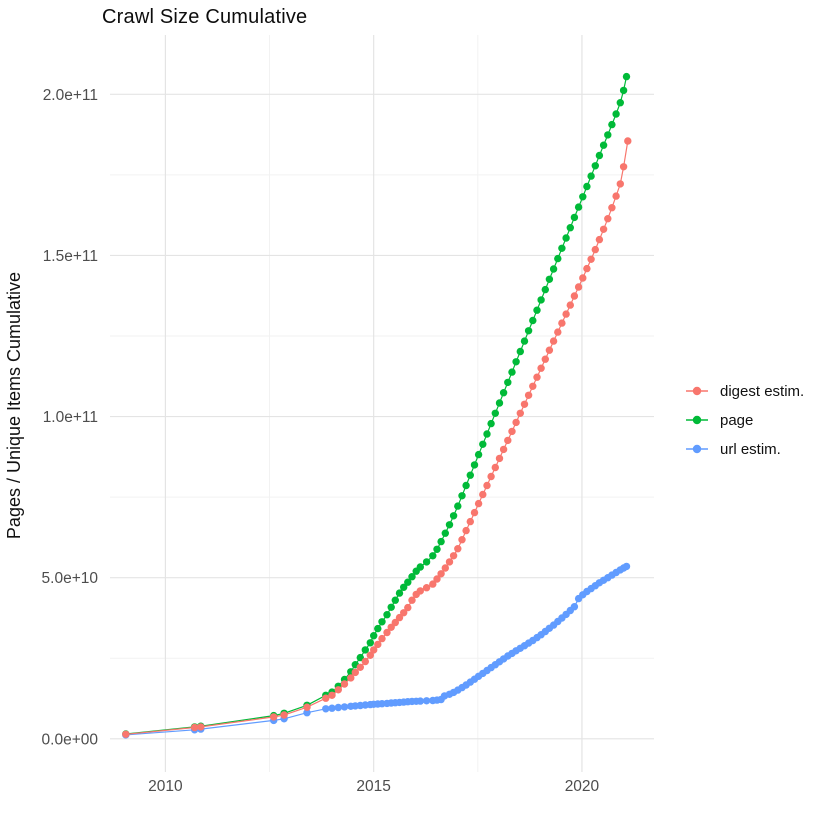 This screenshot has height=827, width=826. Describe the element at coordinates (70, 95) in the screenshot. I see `y-tick-label: 2.0e+11` at that location.